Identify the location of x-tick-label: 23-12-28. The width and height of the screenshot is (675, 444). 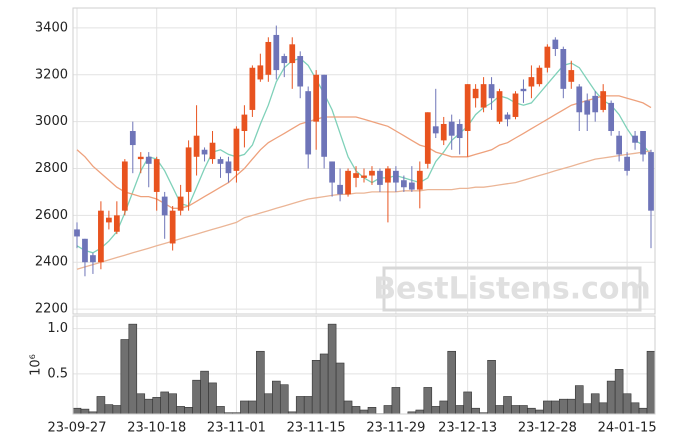
(547, 428).